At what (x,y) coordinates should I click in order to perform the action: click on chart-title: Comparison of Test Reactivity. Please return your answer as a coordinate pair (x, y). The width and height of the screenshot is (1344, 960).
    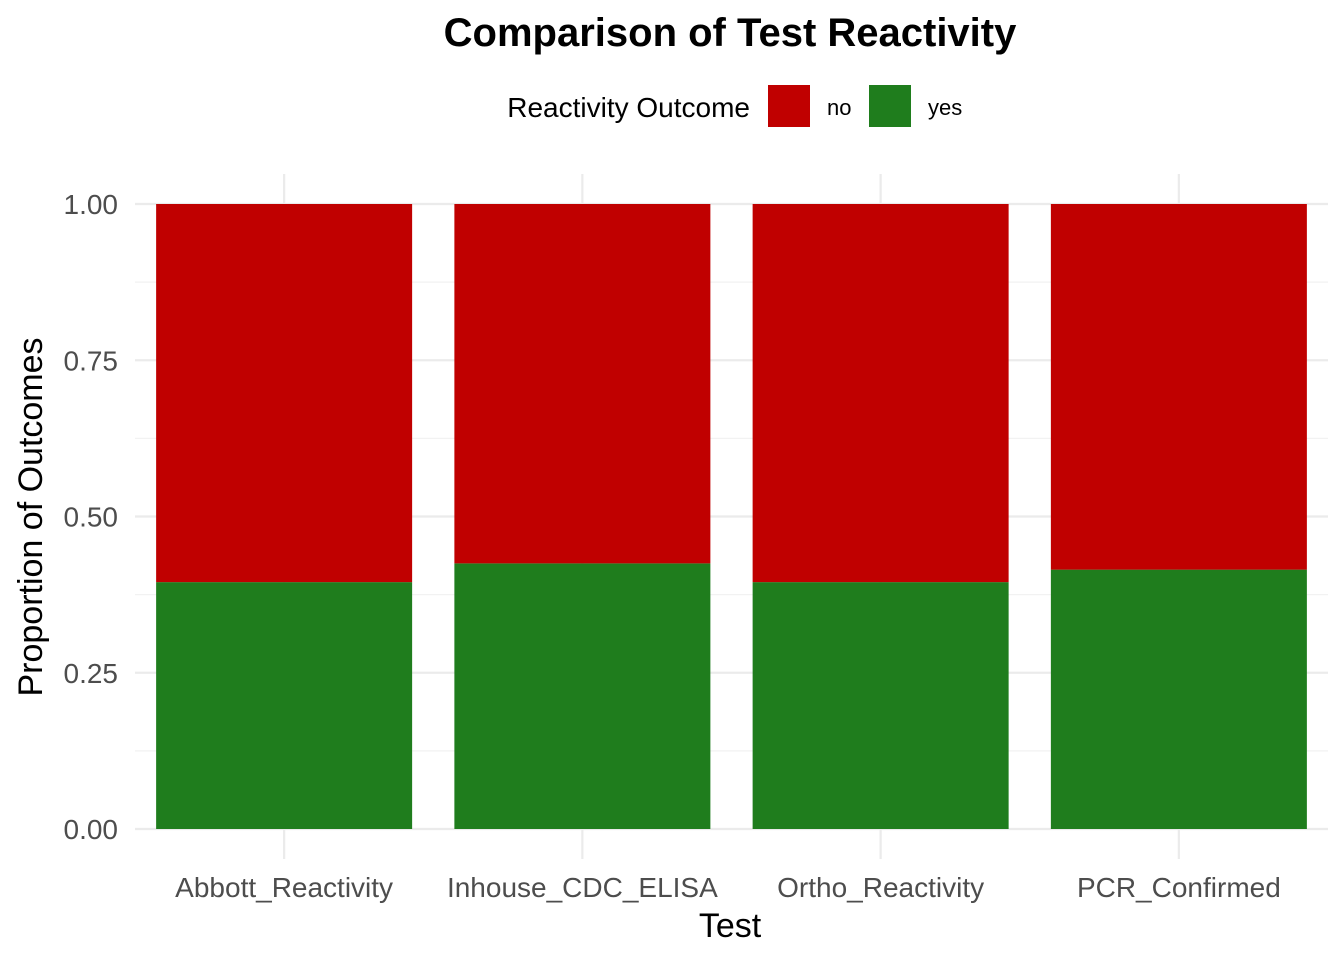
    Looking at the image, I should click on (730, 33).